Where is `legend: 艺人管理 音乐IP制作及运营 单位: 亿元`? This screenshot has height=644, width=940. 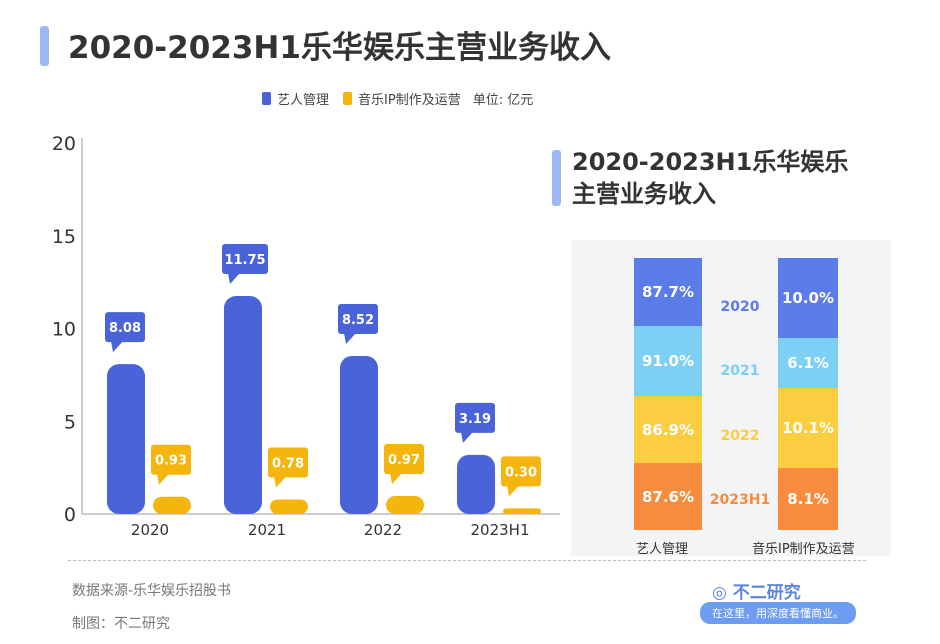 legend: 艺人管理 音乐IP制作及运营 单位: 亿元 is located at coordinates (397, 98).